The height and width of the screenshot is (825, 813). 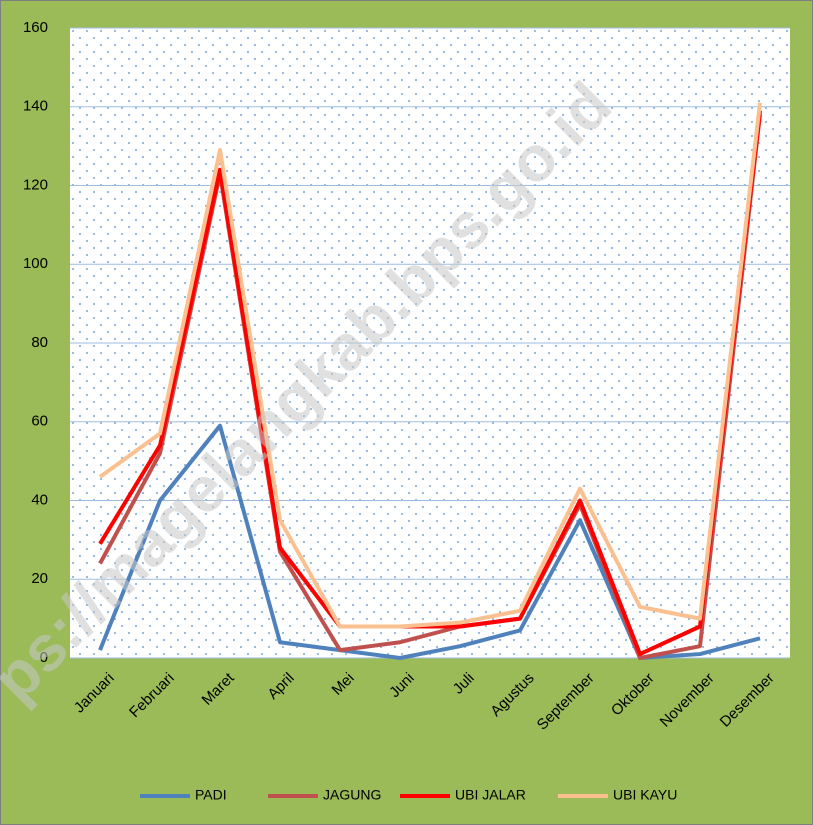 I want to click on y-tick-label: 60, so click(x=39, y=421).